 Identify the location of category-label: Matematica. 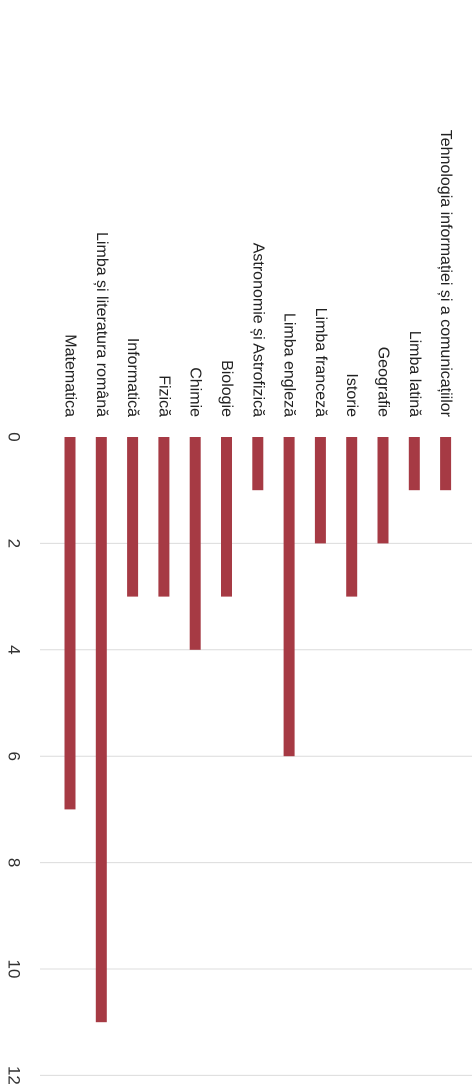
(70, 375).